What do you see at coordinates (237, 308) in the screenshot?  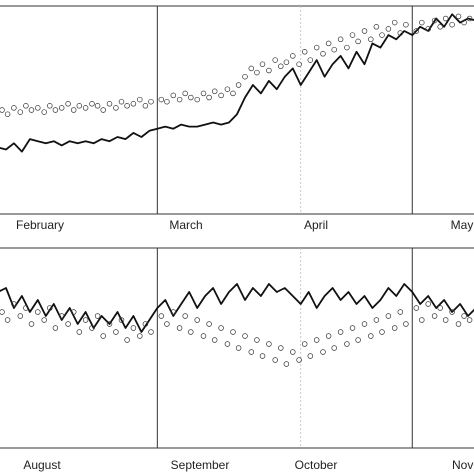 I see `series-line` at bounding box center [237, 308].